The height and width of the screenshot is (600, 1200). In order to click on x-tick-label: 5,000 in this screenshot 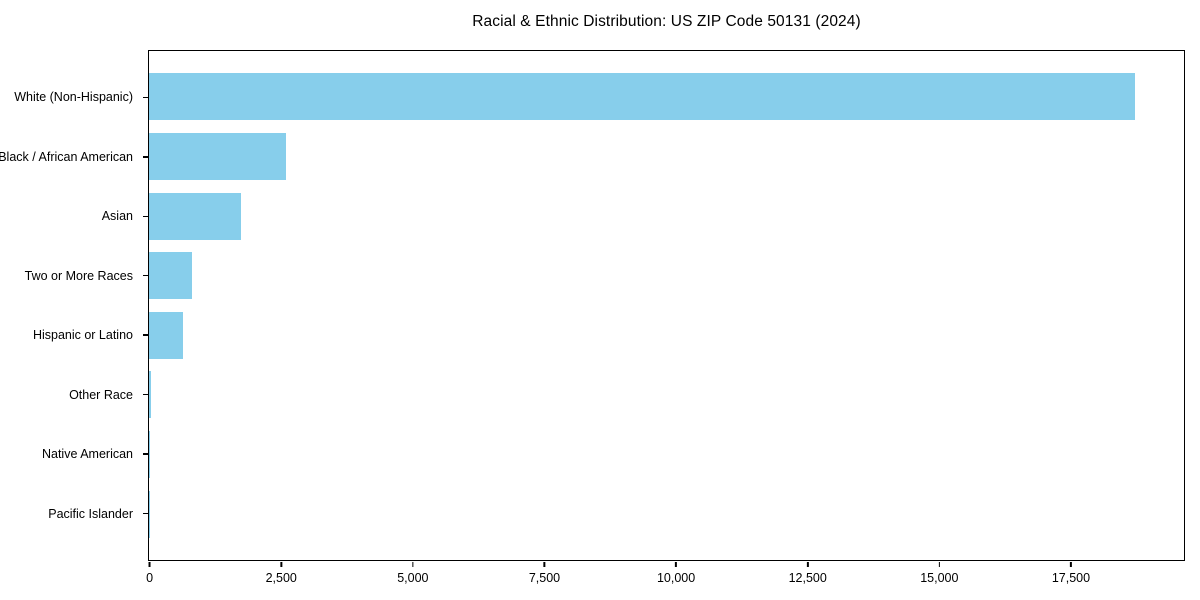, I will do `click(413, 577)`.